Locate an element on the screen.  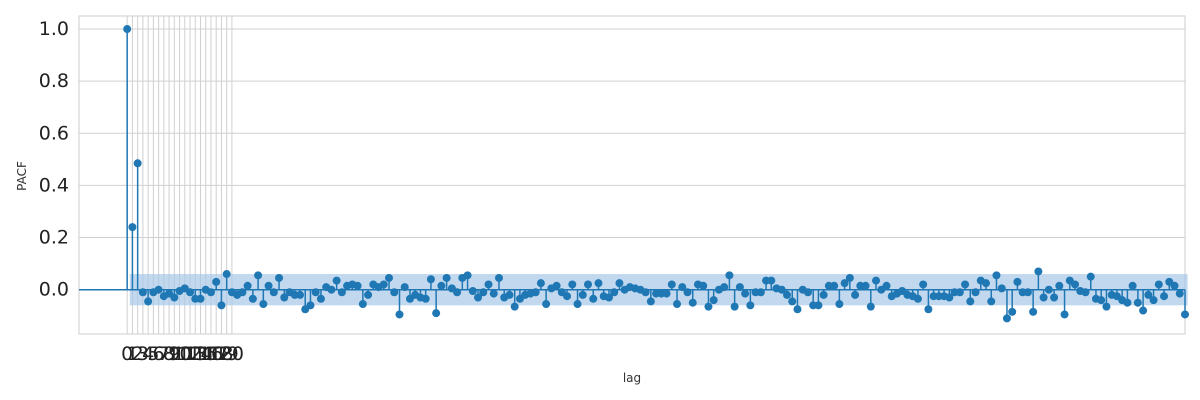
x-tick-label: 1 is located at coordinates (132, 354).